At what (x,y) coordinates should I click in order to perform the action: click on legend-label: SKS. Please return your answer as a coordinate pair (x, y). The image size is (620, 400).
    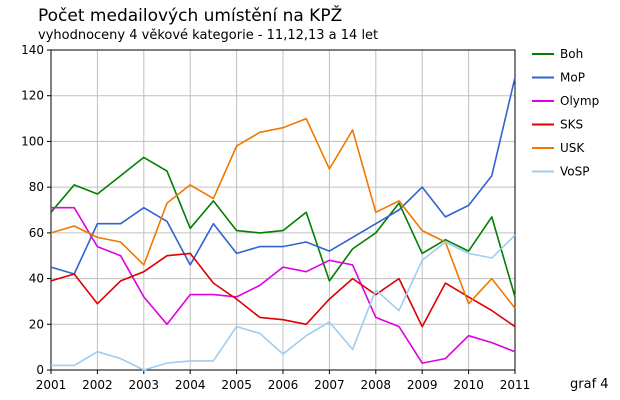
    Looking at the image, I should click on (571, 125).